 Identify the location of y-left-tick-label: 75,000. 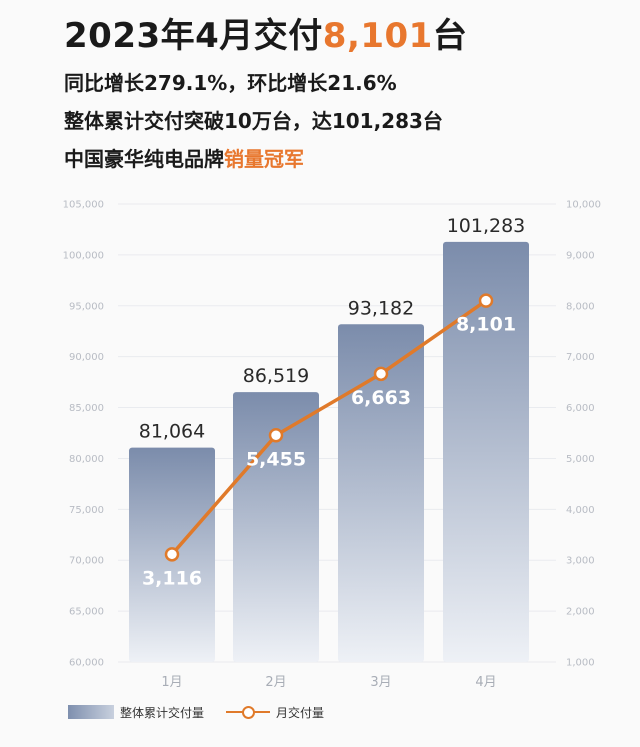
(86, 510).